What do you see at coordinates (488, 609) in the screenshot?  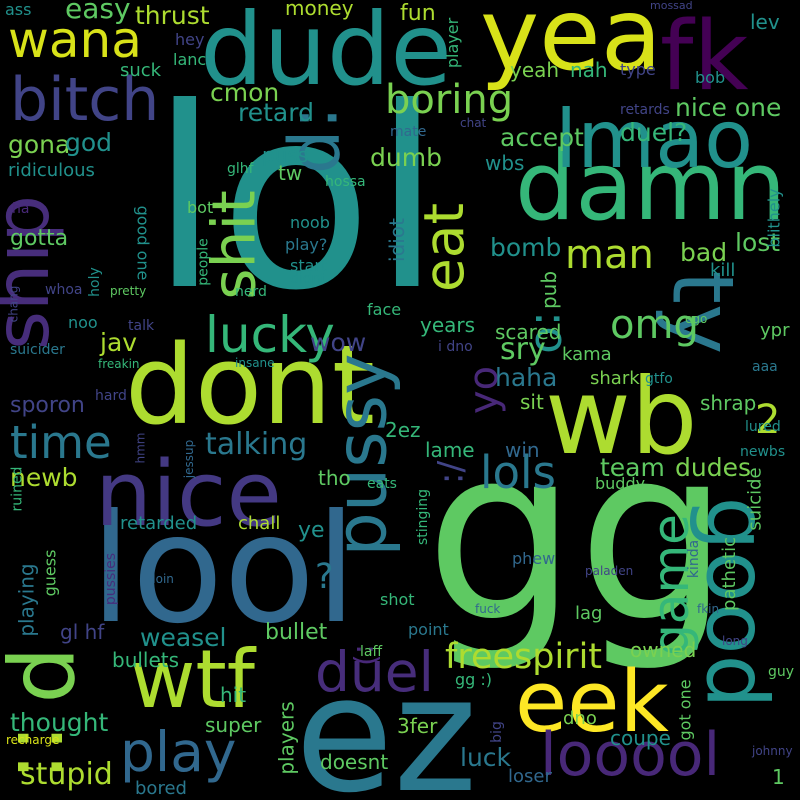 I see `word-fuck: fuck` at bounding box center [488, 609].